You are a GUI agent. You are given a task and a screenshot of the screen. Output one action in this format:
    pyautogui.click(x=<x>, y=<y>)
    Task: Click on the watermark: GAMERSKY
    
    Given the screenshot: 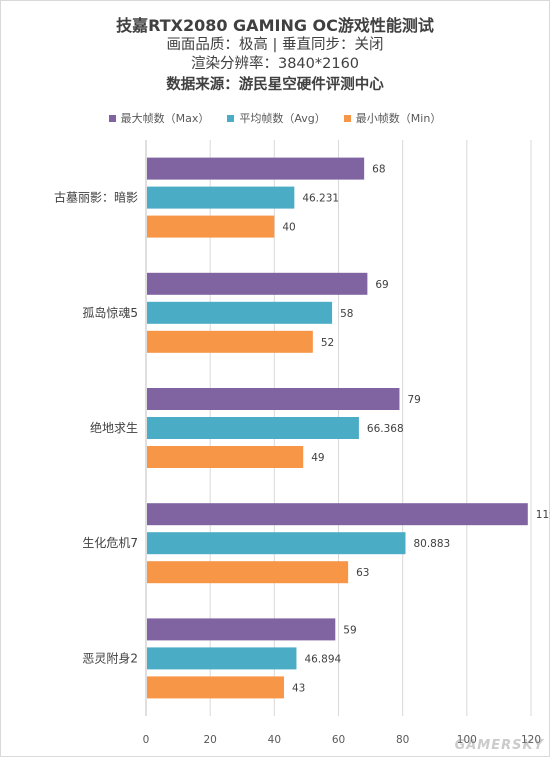 What is the action you would take?
    pyautogui.click(x=499, y=745)
    